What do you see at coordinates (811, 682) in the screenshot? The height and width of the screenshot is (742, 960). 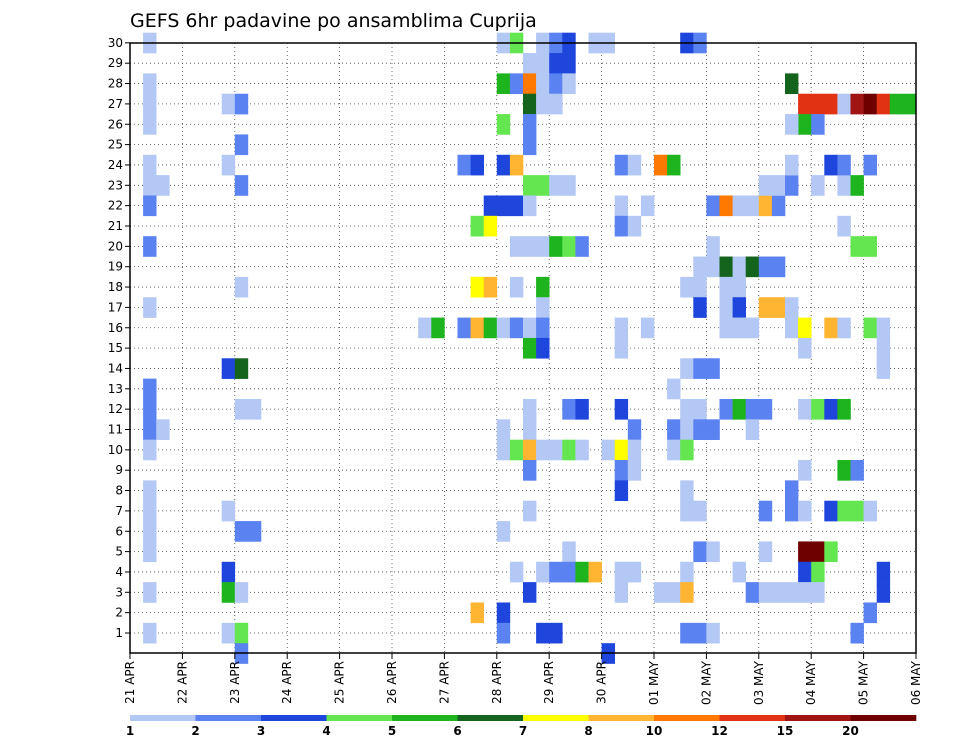 I see `x-tick-label: 04 MAY` at bounding box center [811, 682].